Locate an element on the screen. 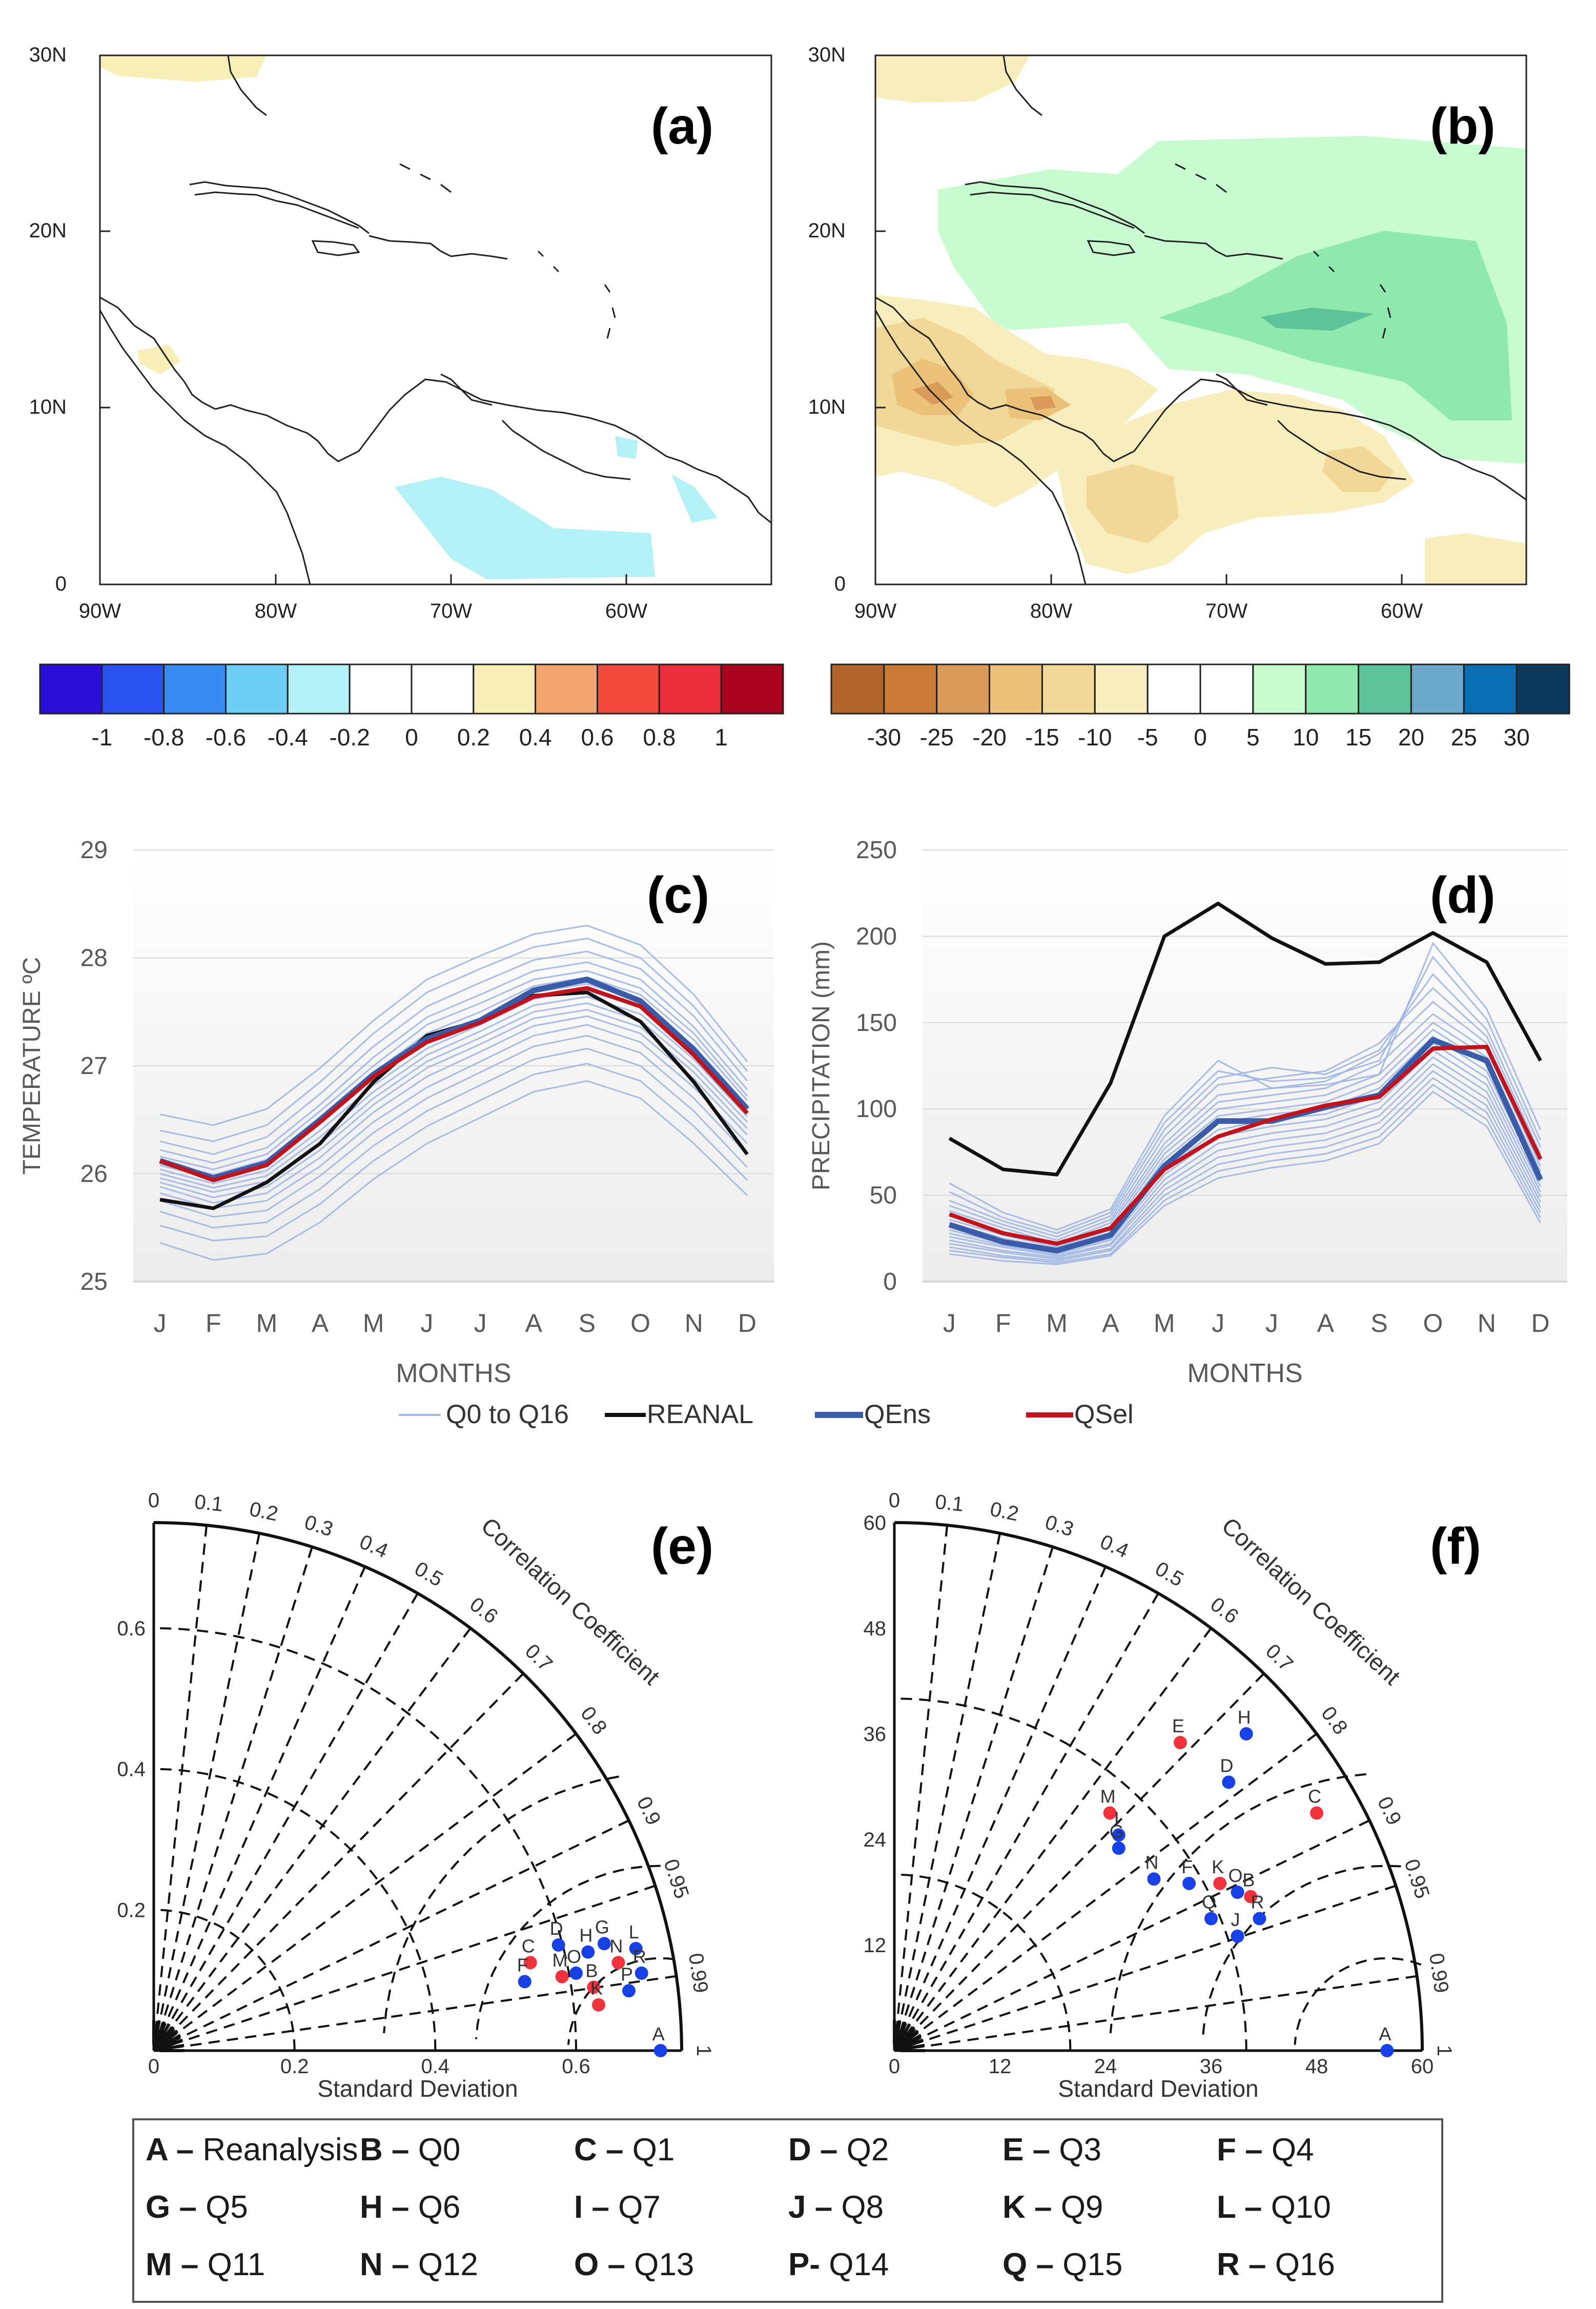 This screenshot has width=1596, height=2309. key-name: Q16 is located at coordinates (1300, 2265).